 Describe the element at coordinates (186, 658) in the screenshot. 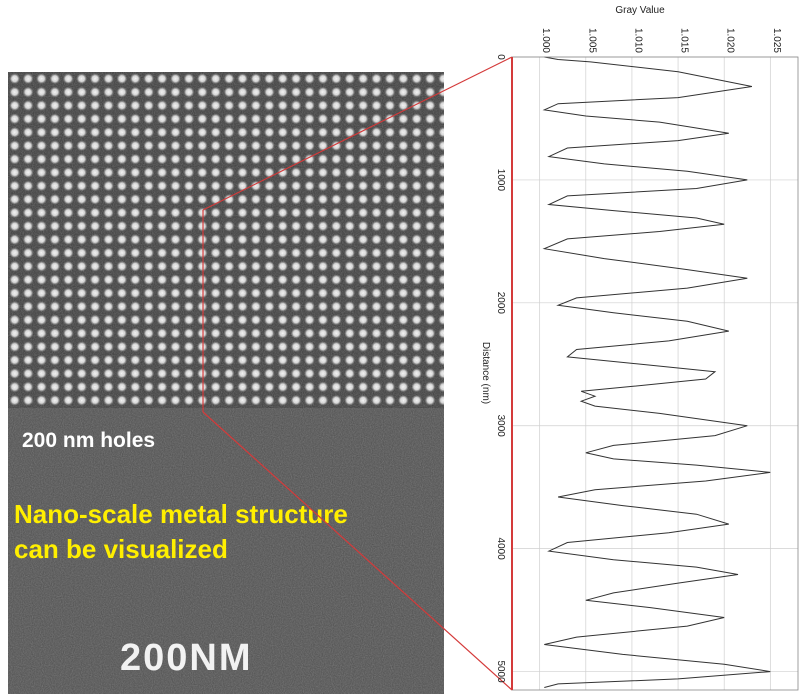

I see `scale-bar-label: 200NM` at that location.